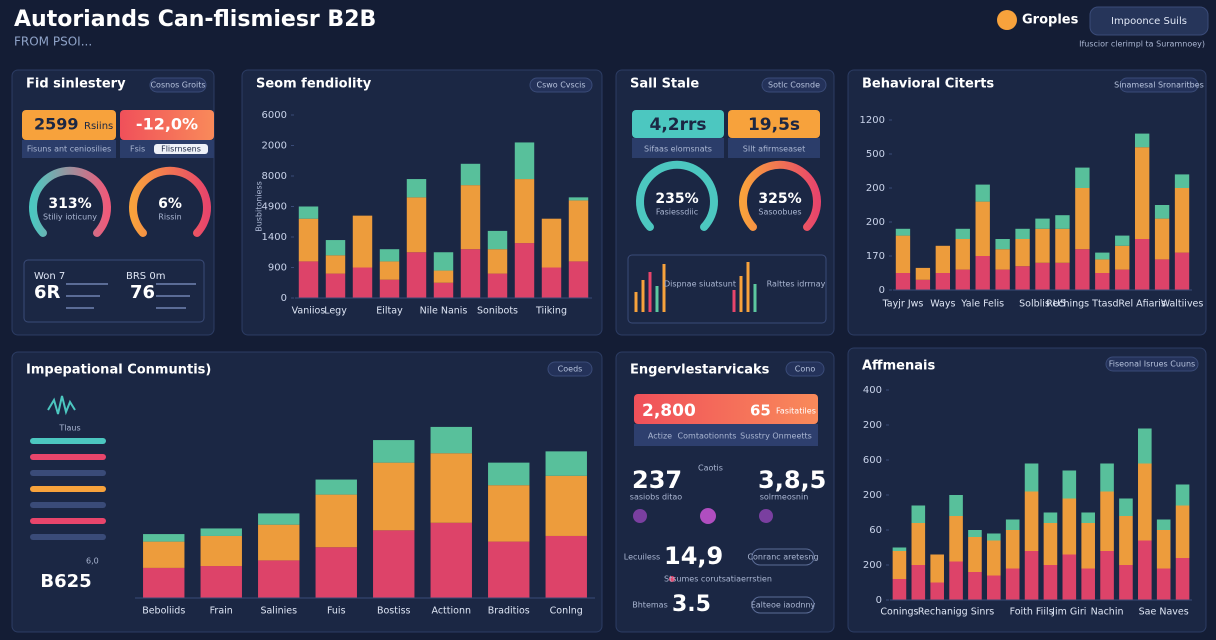 This screenshot has width=1216, height=640. I want to click on chip-label: Coeds, so click(570, 369).